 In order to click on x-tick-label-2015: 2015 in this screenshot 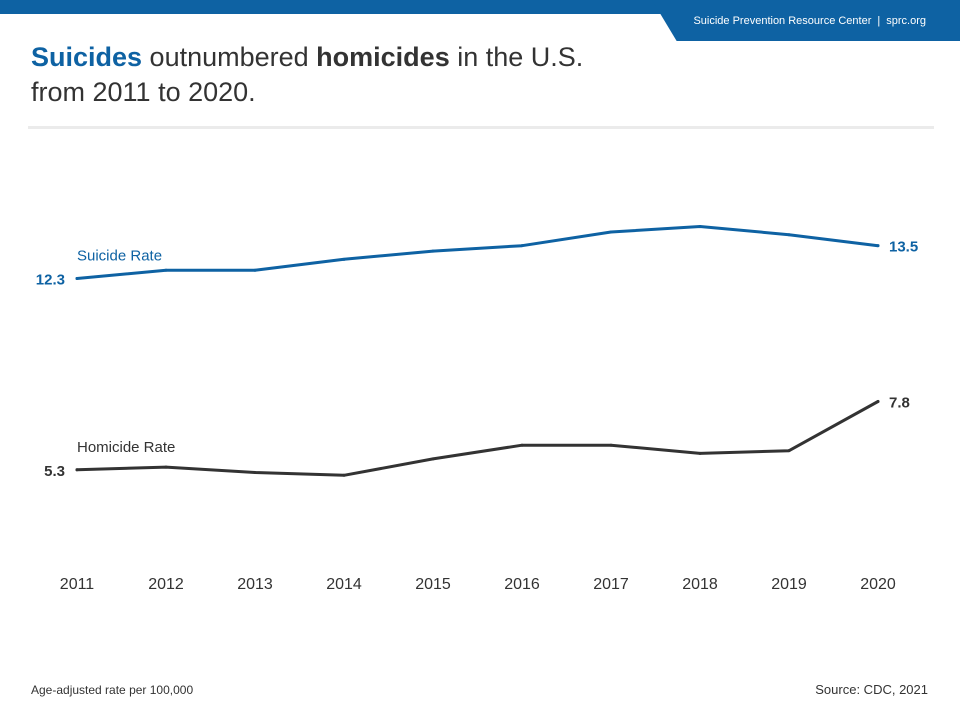, I will do `click(433, 584)`.